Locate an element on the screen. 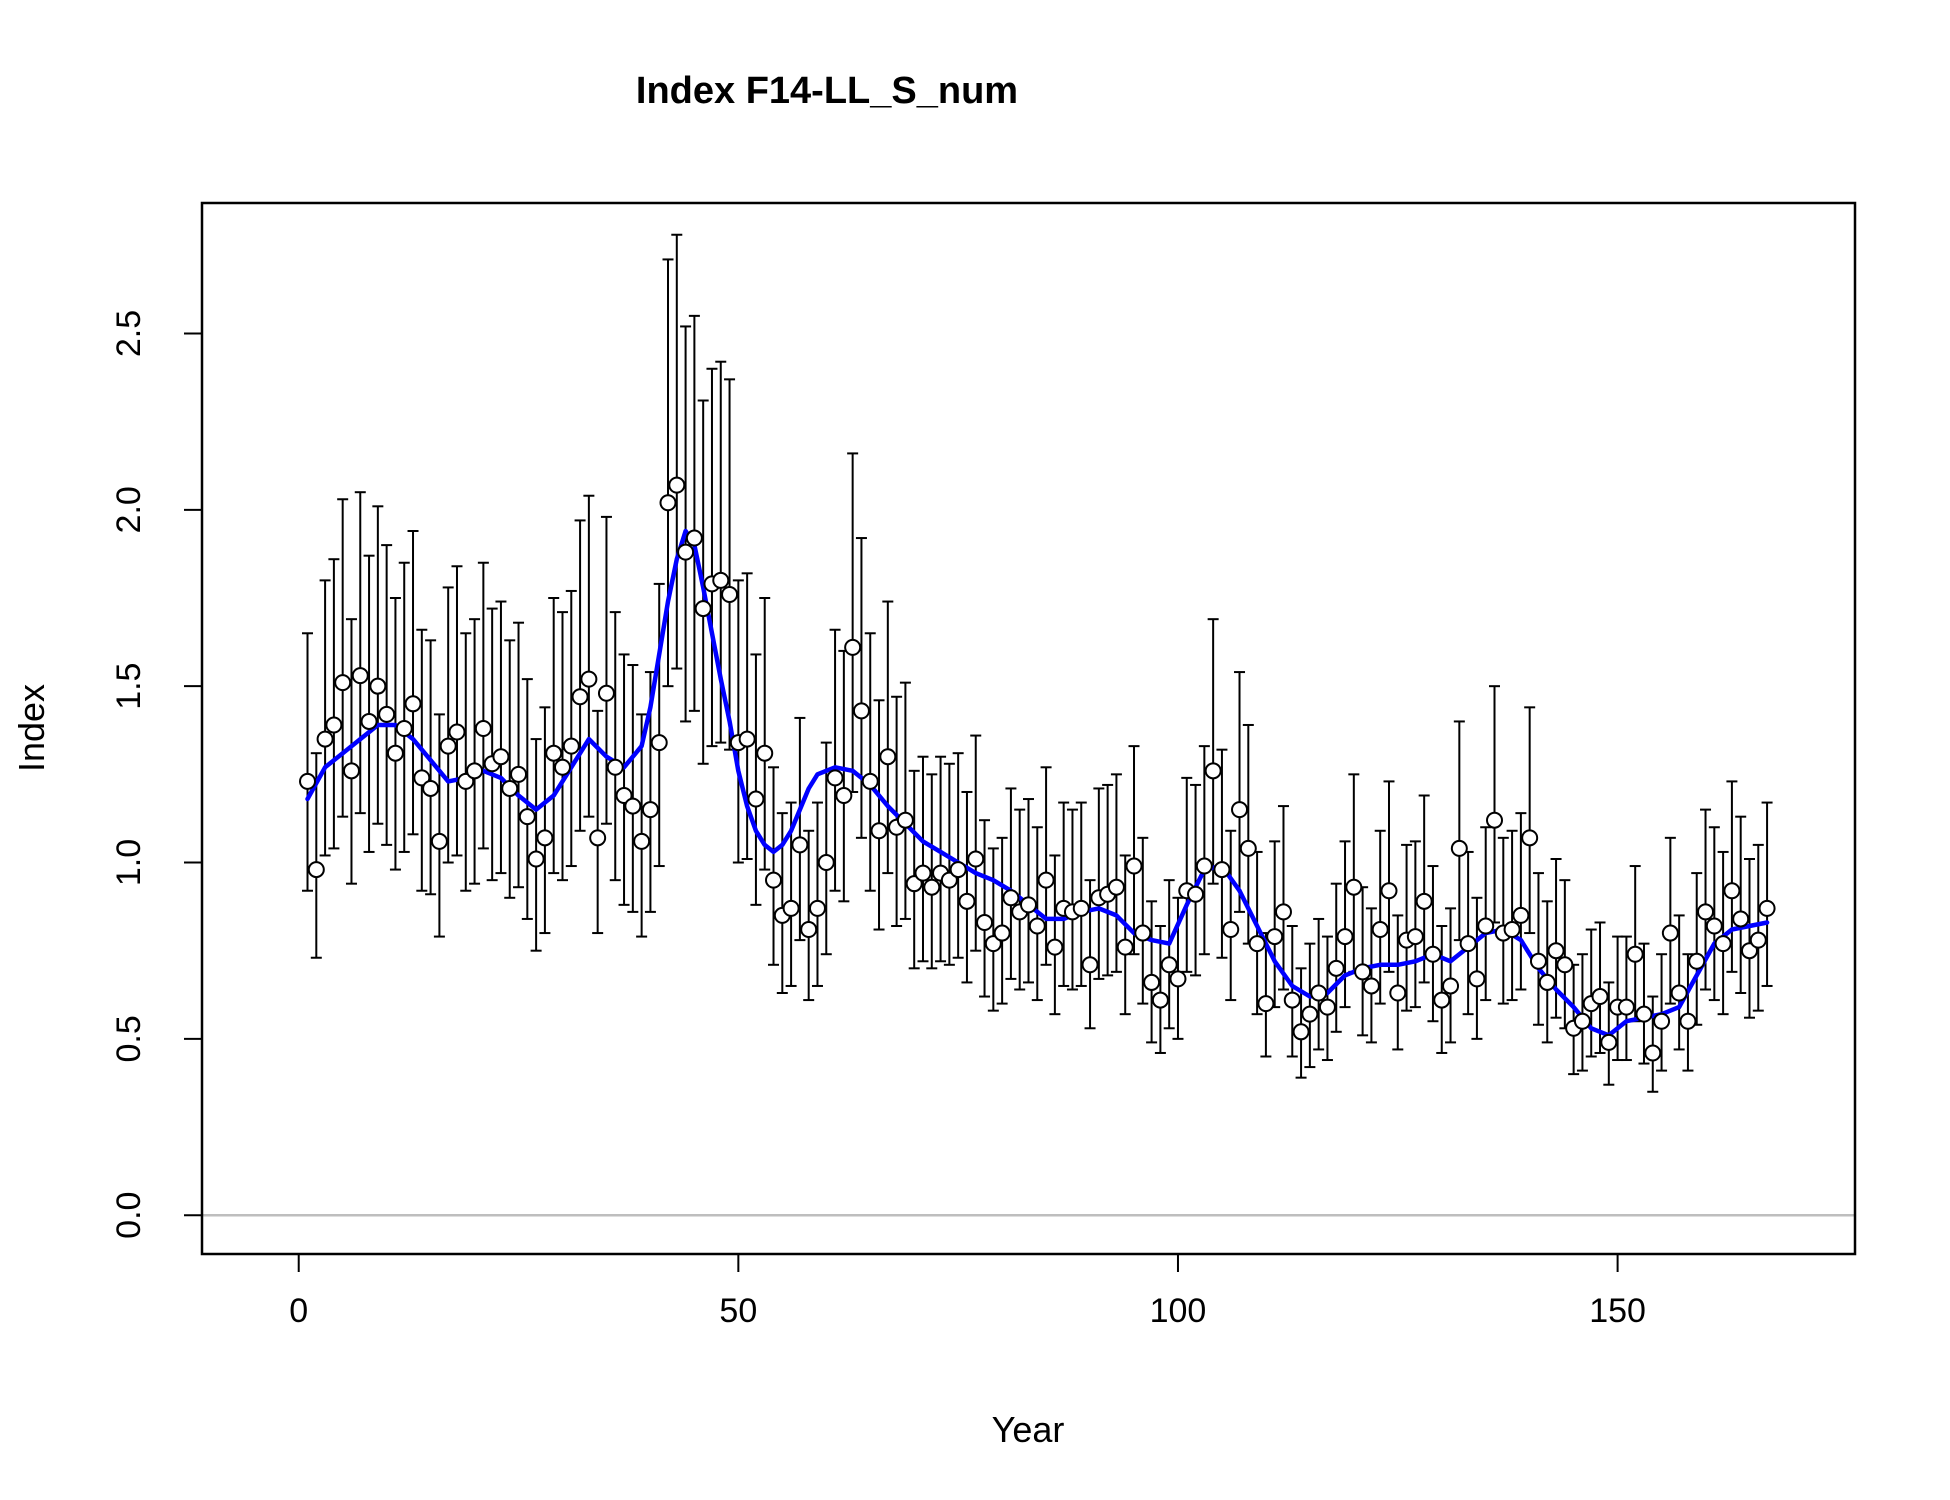 This screenshot has height=1500, width=1950. y-tick-label: 1.0 is located at coordinates (129, 862).